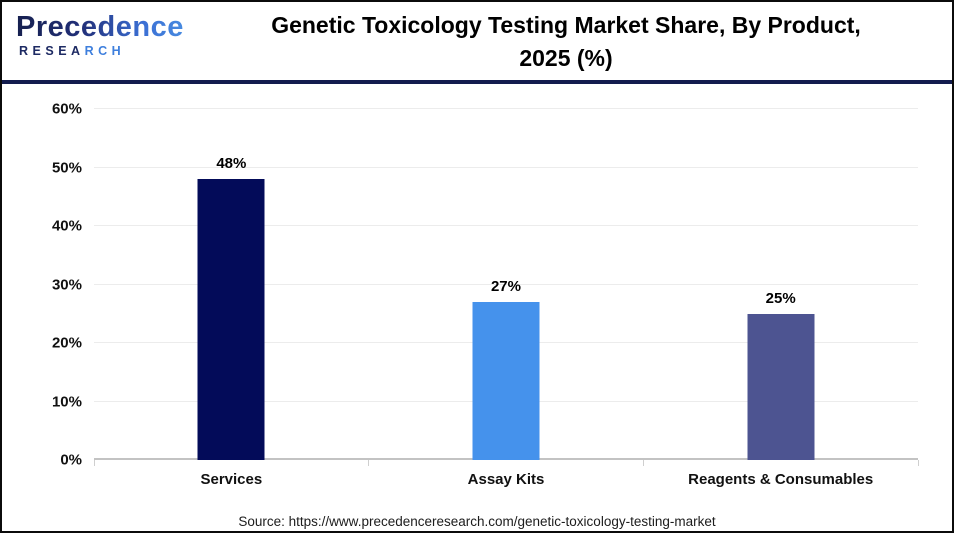  What do you see at coordinates (66, 401) in the screenshot?
I see `y-tick-label-10%: 10%` at bounding box center [66, 401].